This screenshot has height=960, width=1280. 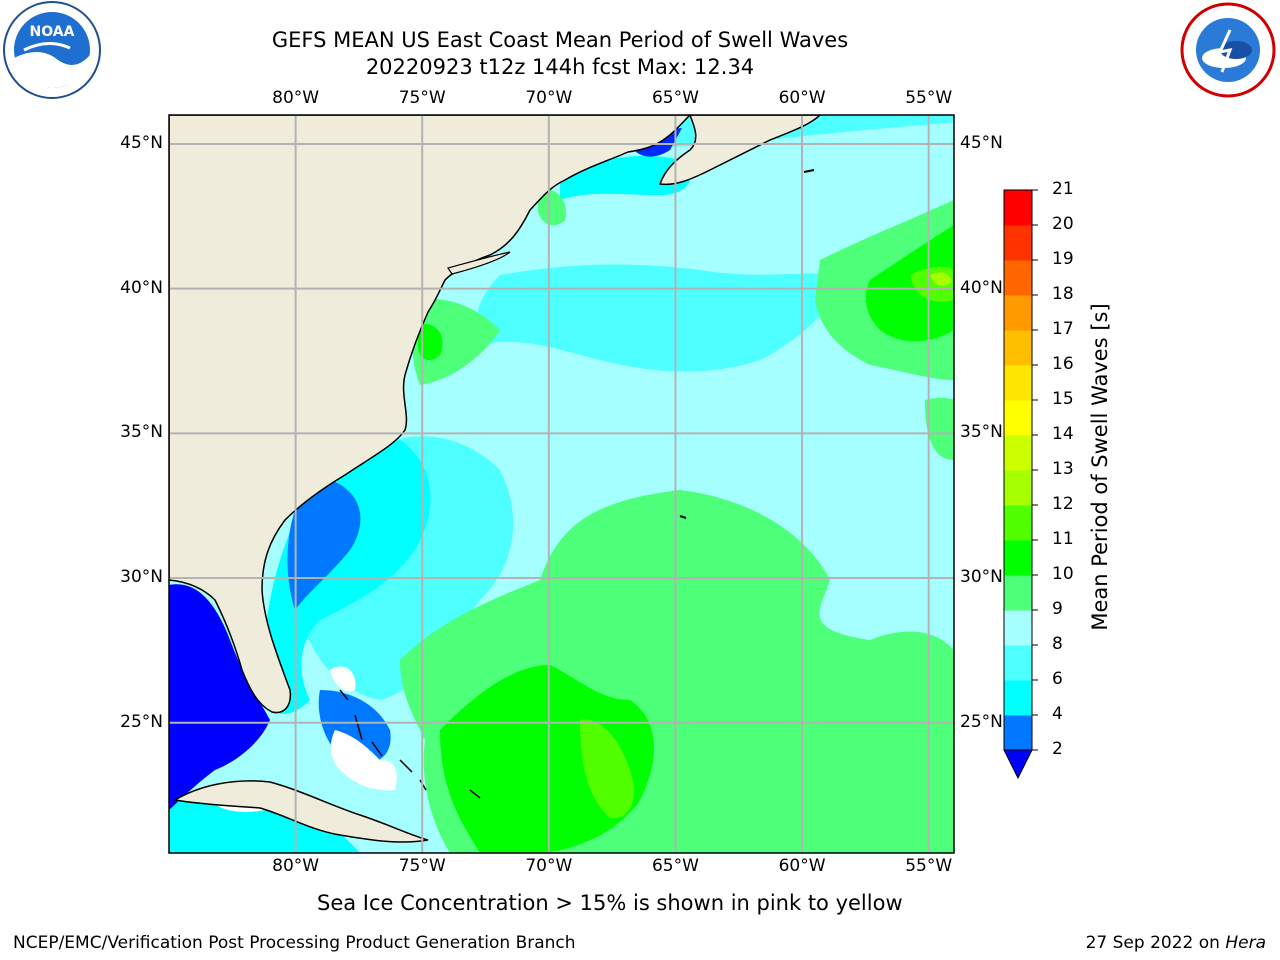 I want to click on colorbar-tick-label-0: 2, so click(x=1057, y=749).